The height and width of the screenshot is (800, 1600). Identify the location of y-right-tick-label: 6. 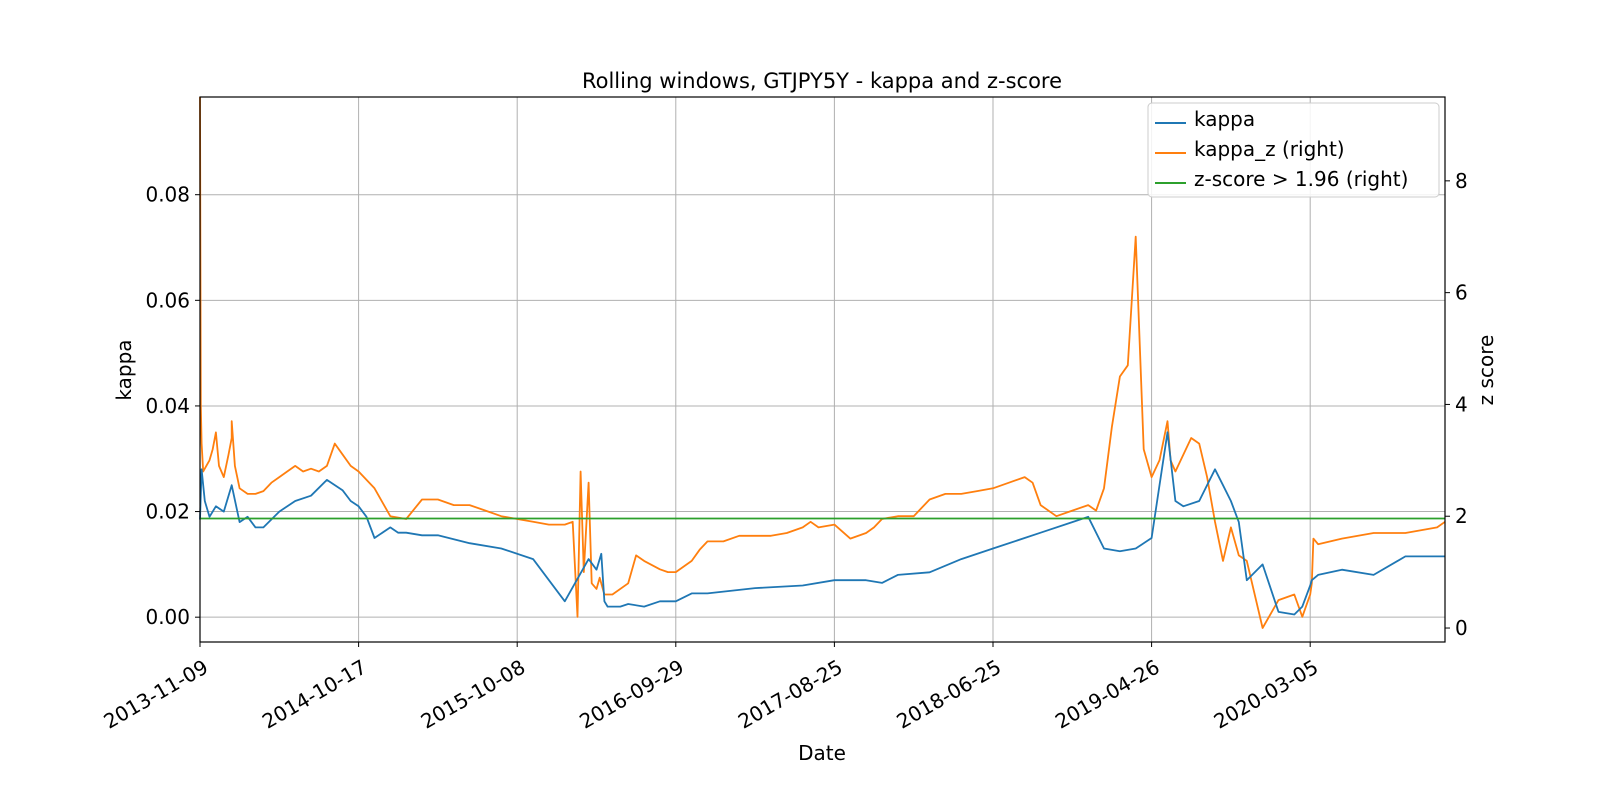
(1461, 293).